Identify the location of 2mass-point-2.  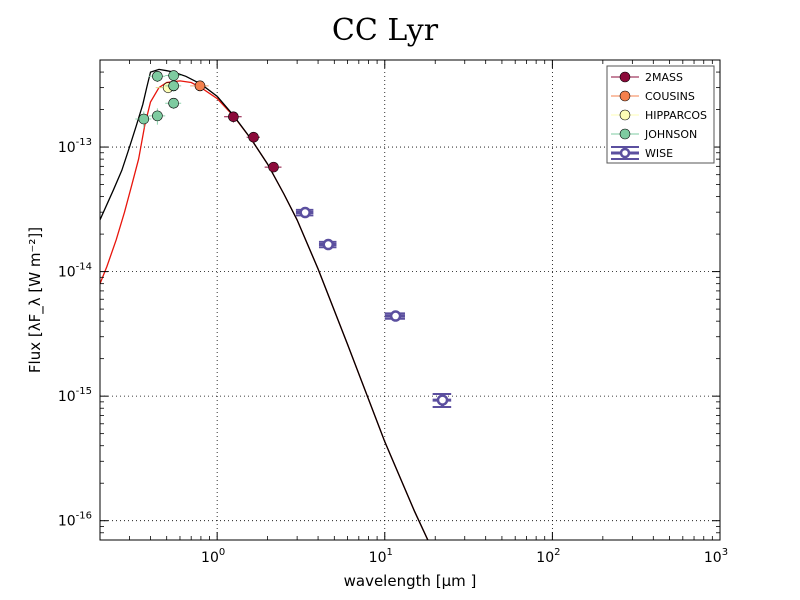
(273, 167).